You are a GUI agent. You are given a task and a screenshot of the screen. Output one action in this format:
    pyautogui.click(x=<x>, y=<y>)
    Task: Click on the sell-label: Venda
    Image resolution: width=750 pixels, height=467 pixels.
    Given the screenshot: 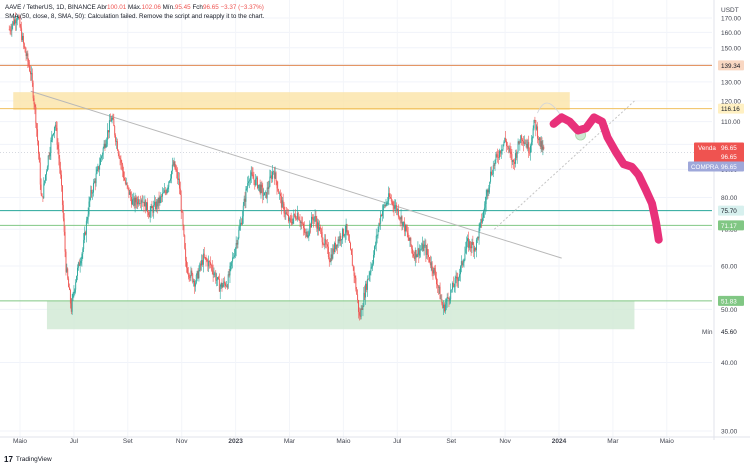 What is the action you would take?
    pyautogui.click(x=707, y=148)
    